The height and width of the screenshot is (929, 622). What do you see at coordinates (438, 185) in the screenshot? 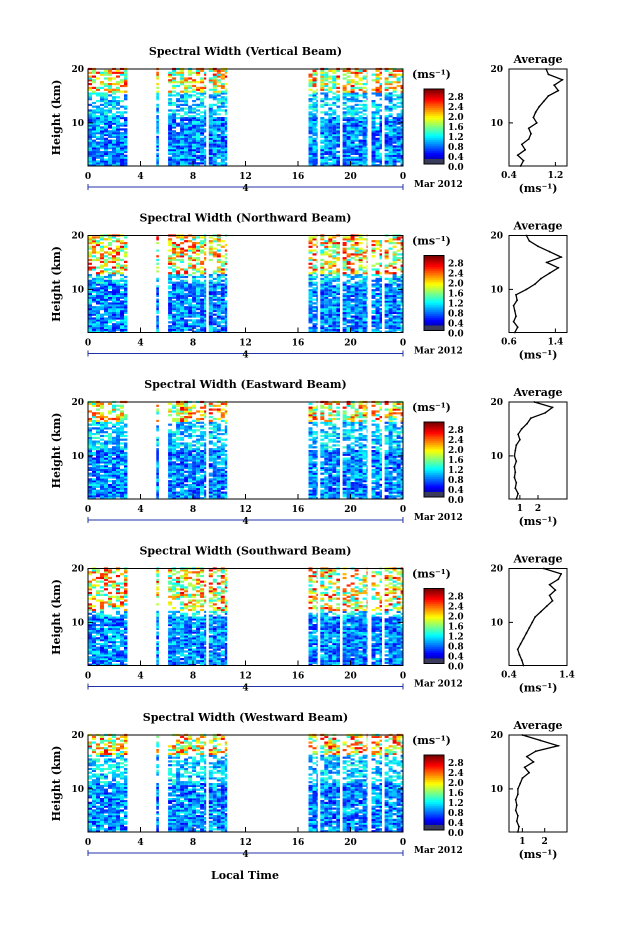
I see `date-label: Mar 2012` at bounding box center [438, 185].